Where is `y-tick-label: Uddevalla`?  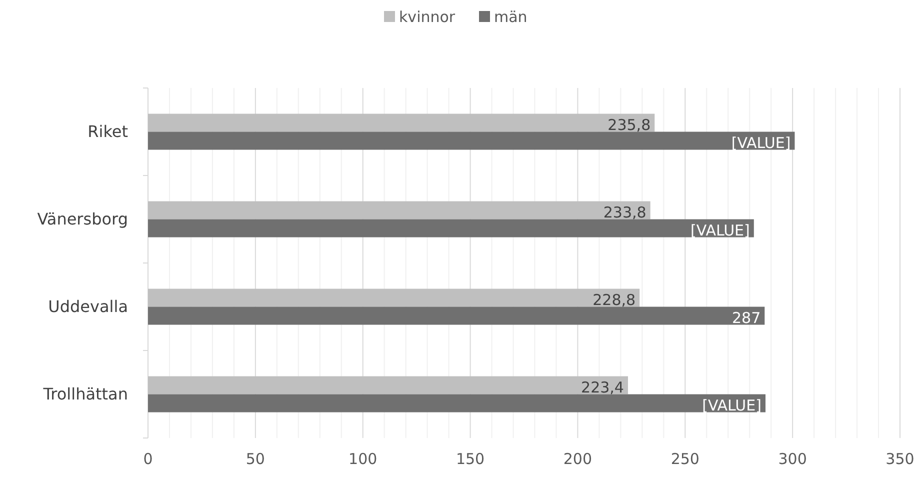
y-tick-label: Uddevalla is located at coordinates (88, 306).